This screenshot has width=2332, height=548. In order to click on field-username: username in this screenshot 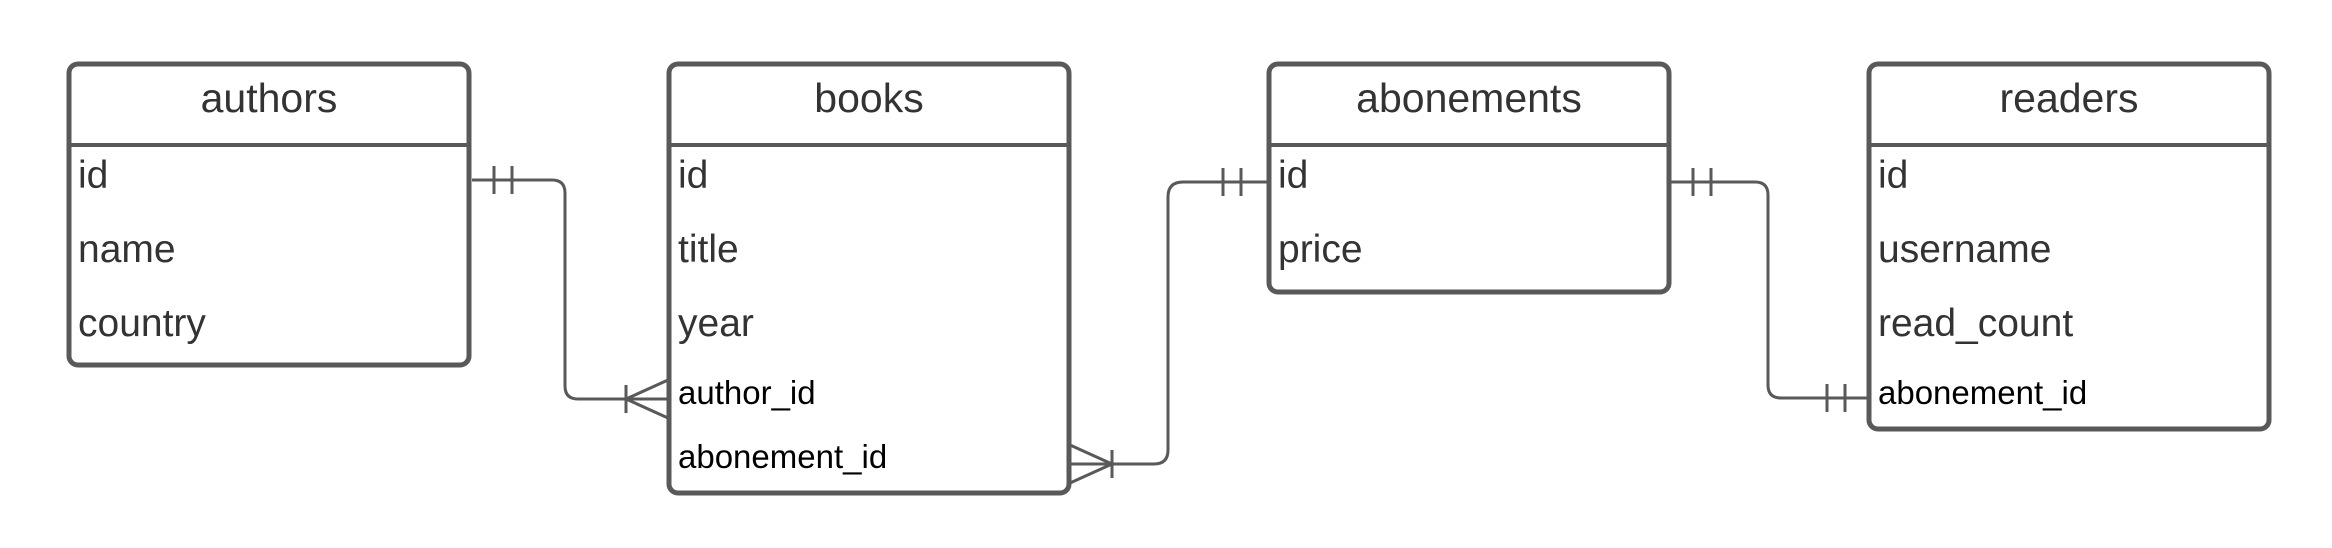, I will do `click(1964, 249)`.